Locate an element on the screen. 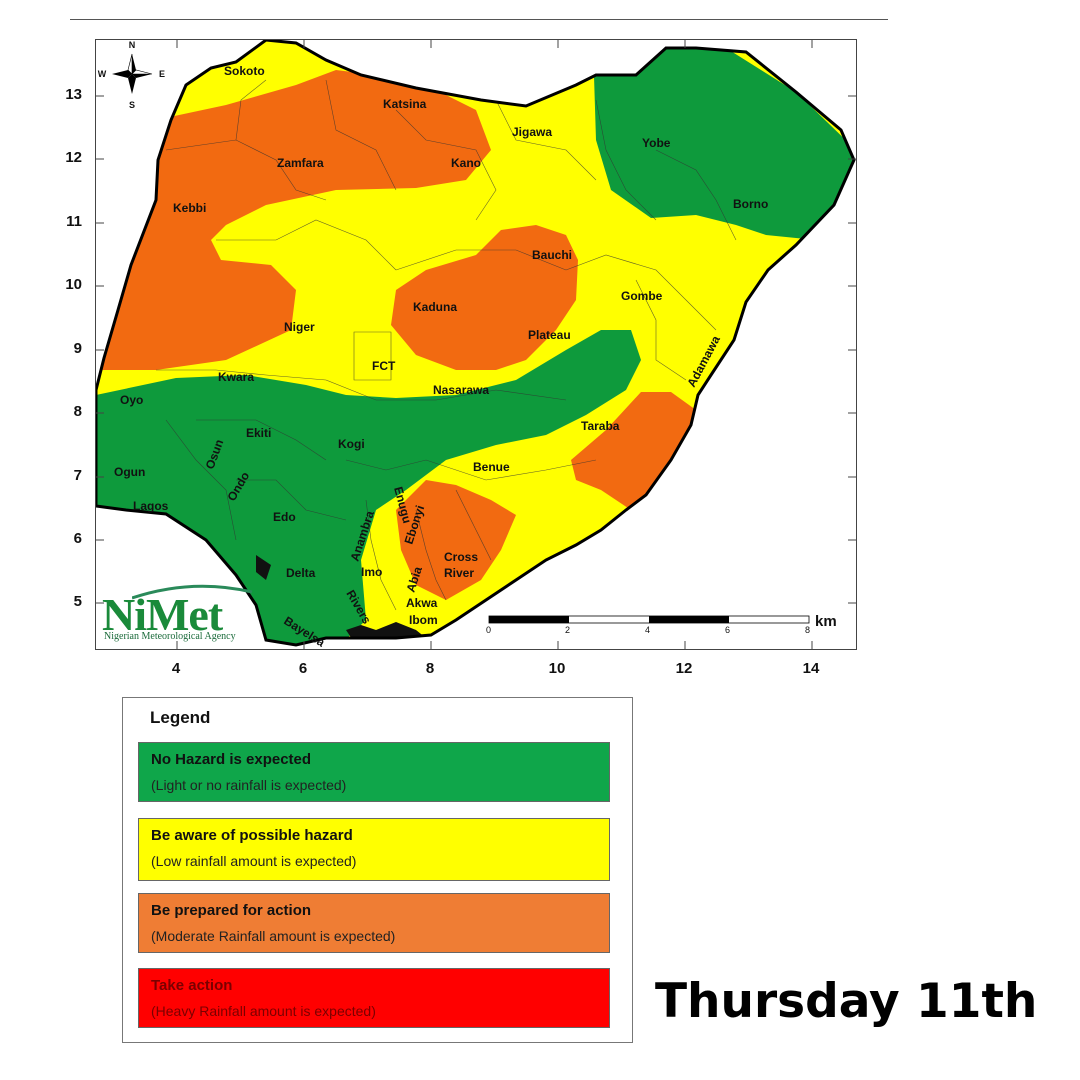 This screenshot has height=1080, width=1080. state-label-edo: Edo is located at coordinates (284, 517).